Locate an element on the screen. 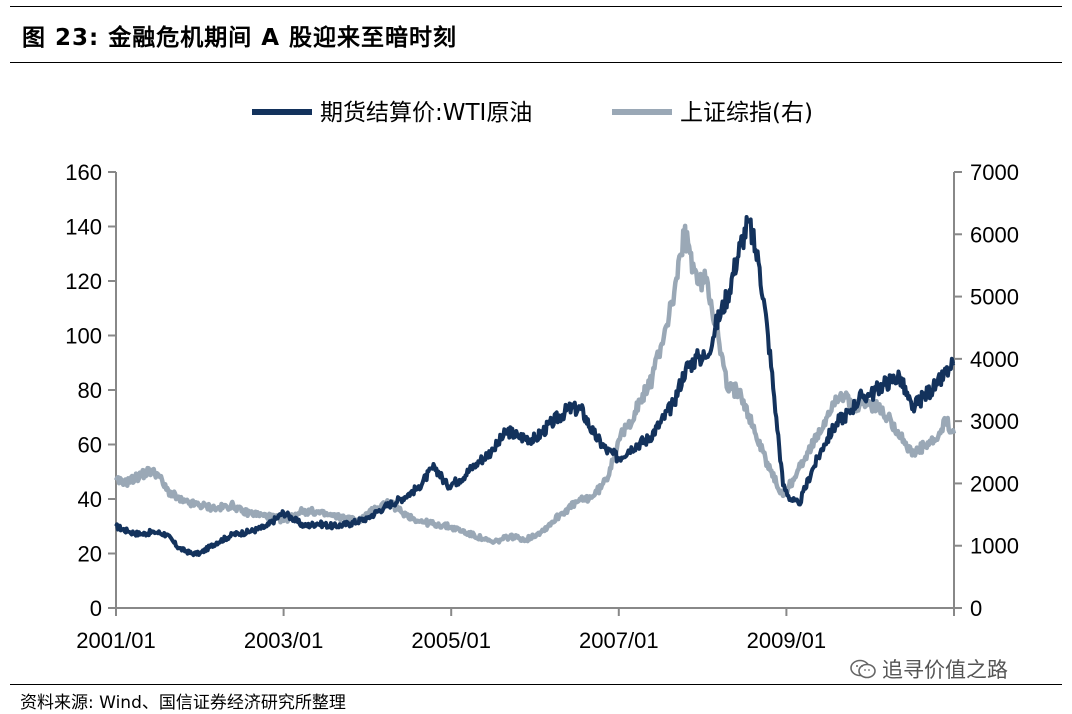 This screenshot has width=1072, height=714. y-left-tick-label: 40 is located at coordinates (90, 499).